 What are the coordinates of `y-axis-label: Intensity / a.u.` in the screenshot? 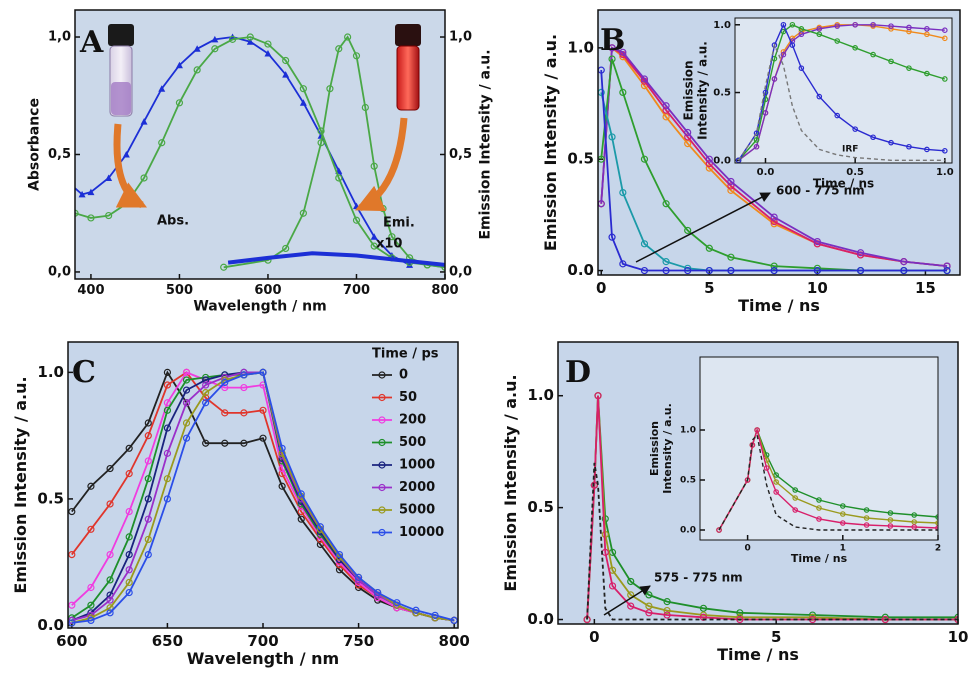 It's located at (703, 90).